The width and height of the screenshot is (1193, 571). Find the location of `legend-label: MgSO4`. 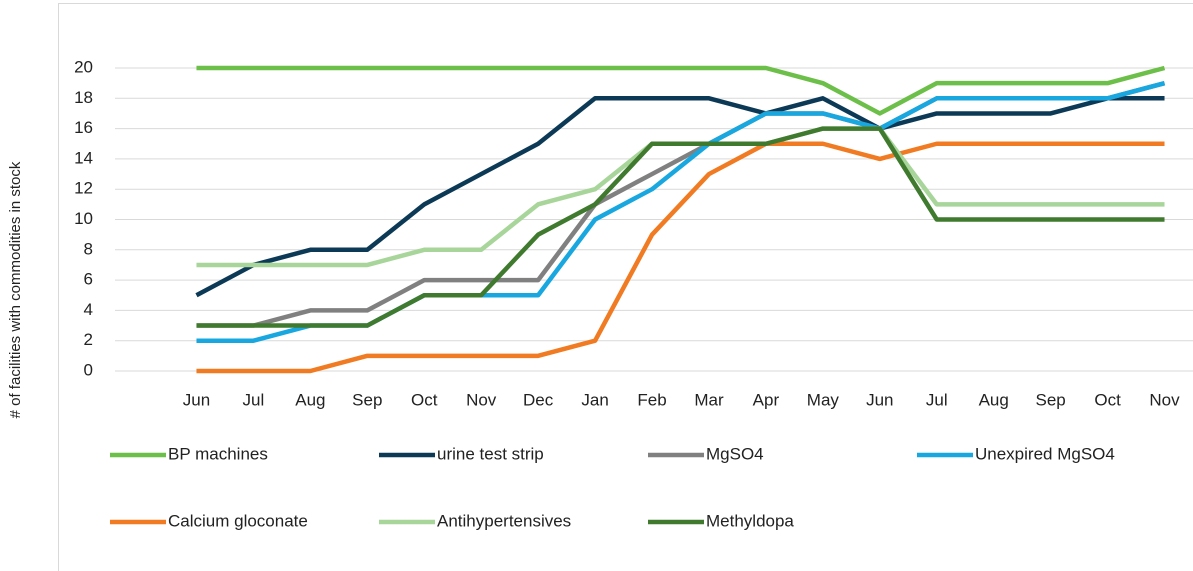

legend-label: MgSO4 is located at coordinates (735, 453).